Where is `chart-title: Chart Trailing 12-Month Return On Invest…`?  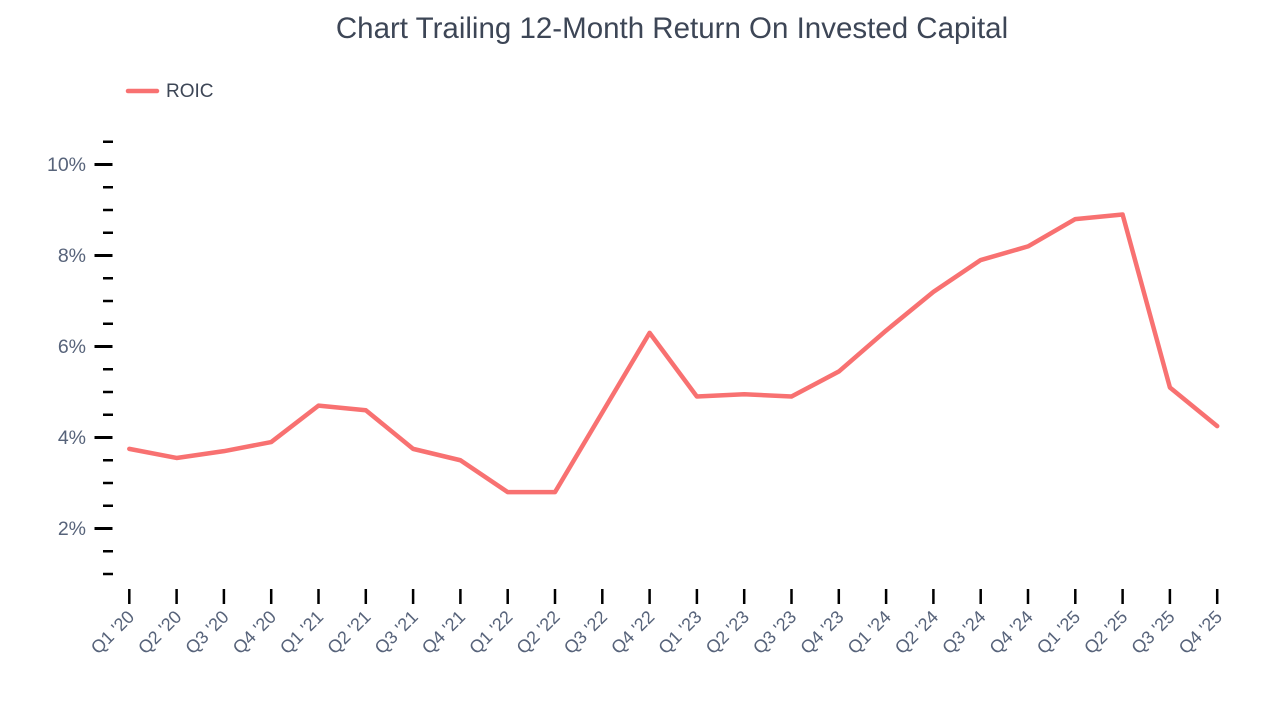 chart-title: Chart Trailing 12-Month Return On Invest… is located at coordinates (672, 28).